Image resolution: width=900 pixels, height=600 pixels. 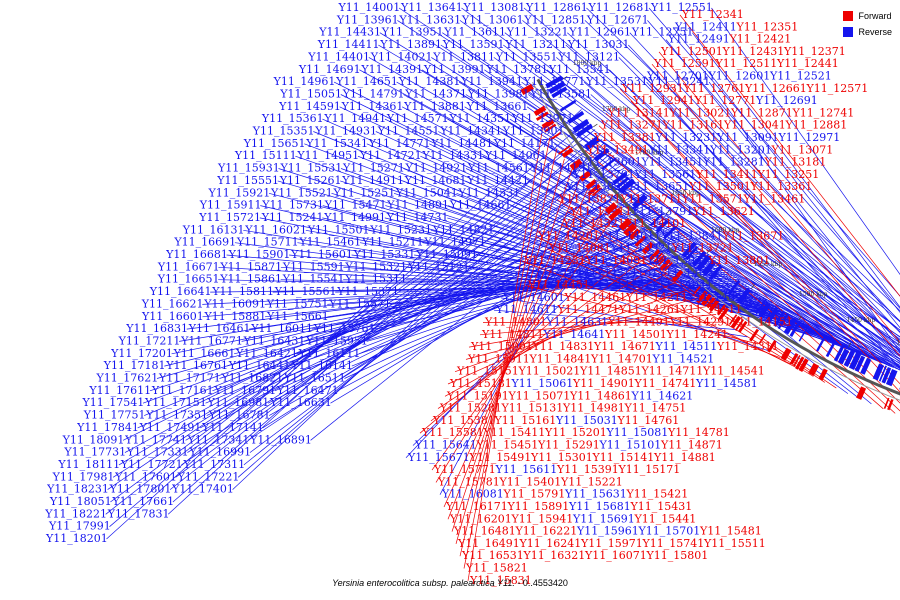 I want to click on gene-label-reverse: Y11_13201, so click(x=740, y=149).